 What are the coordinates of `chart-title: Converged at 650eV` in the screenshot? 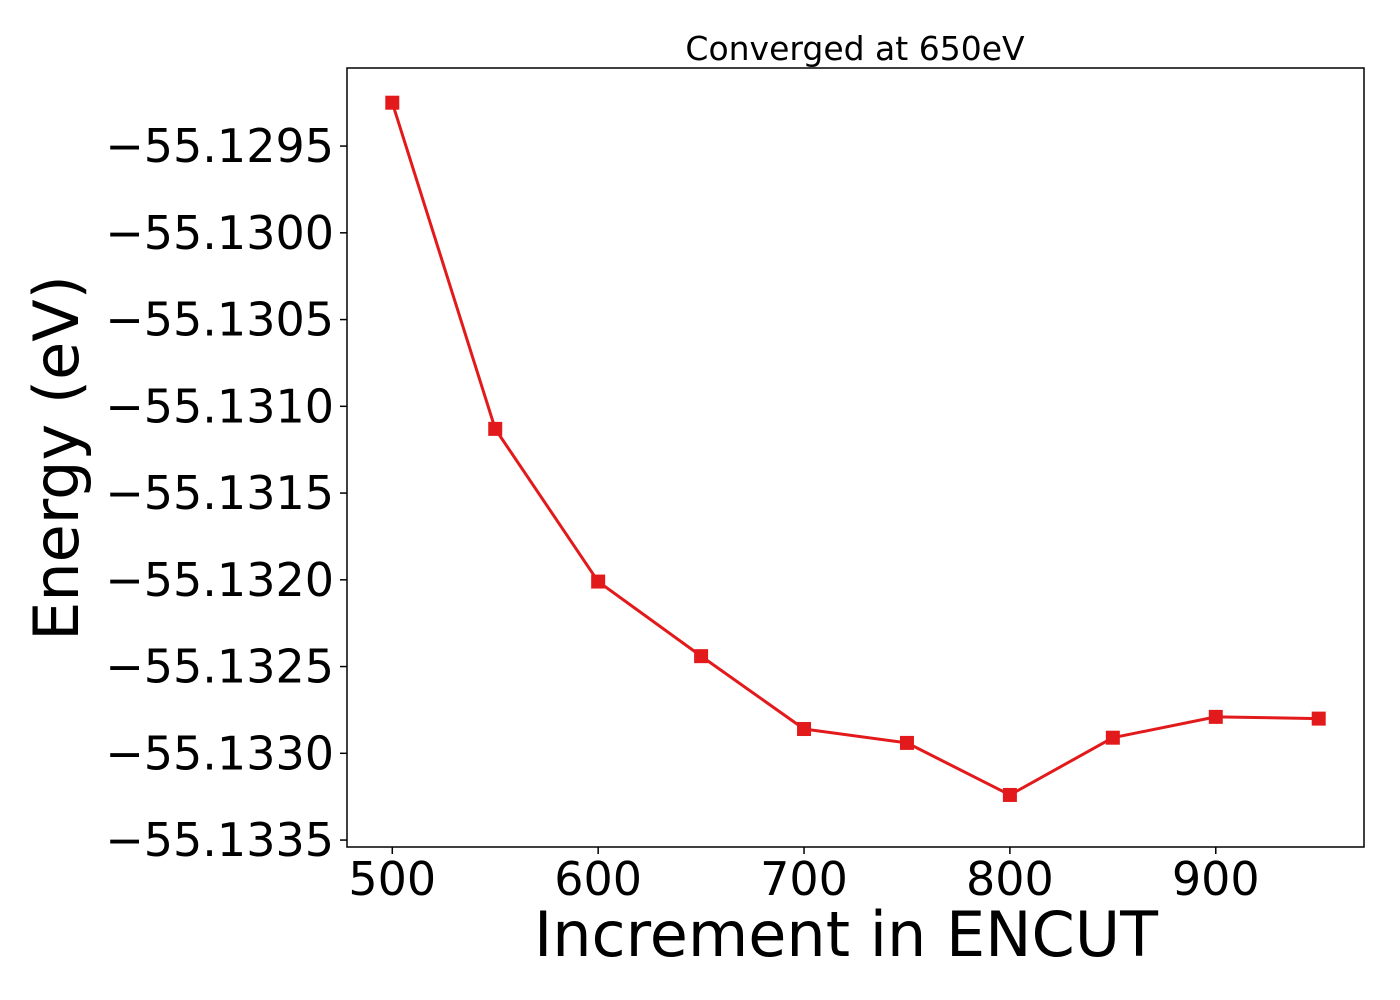 It's located at (855, 48).